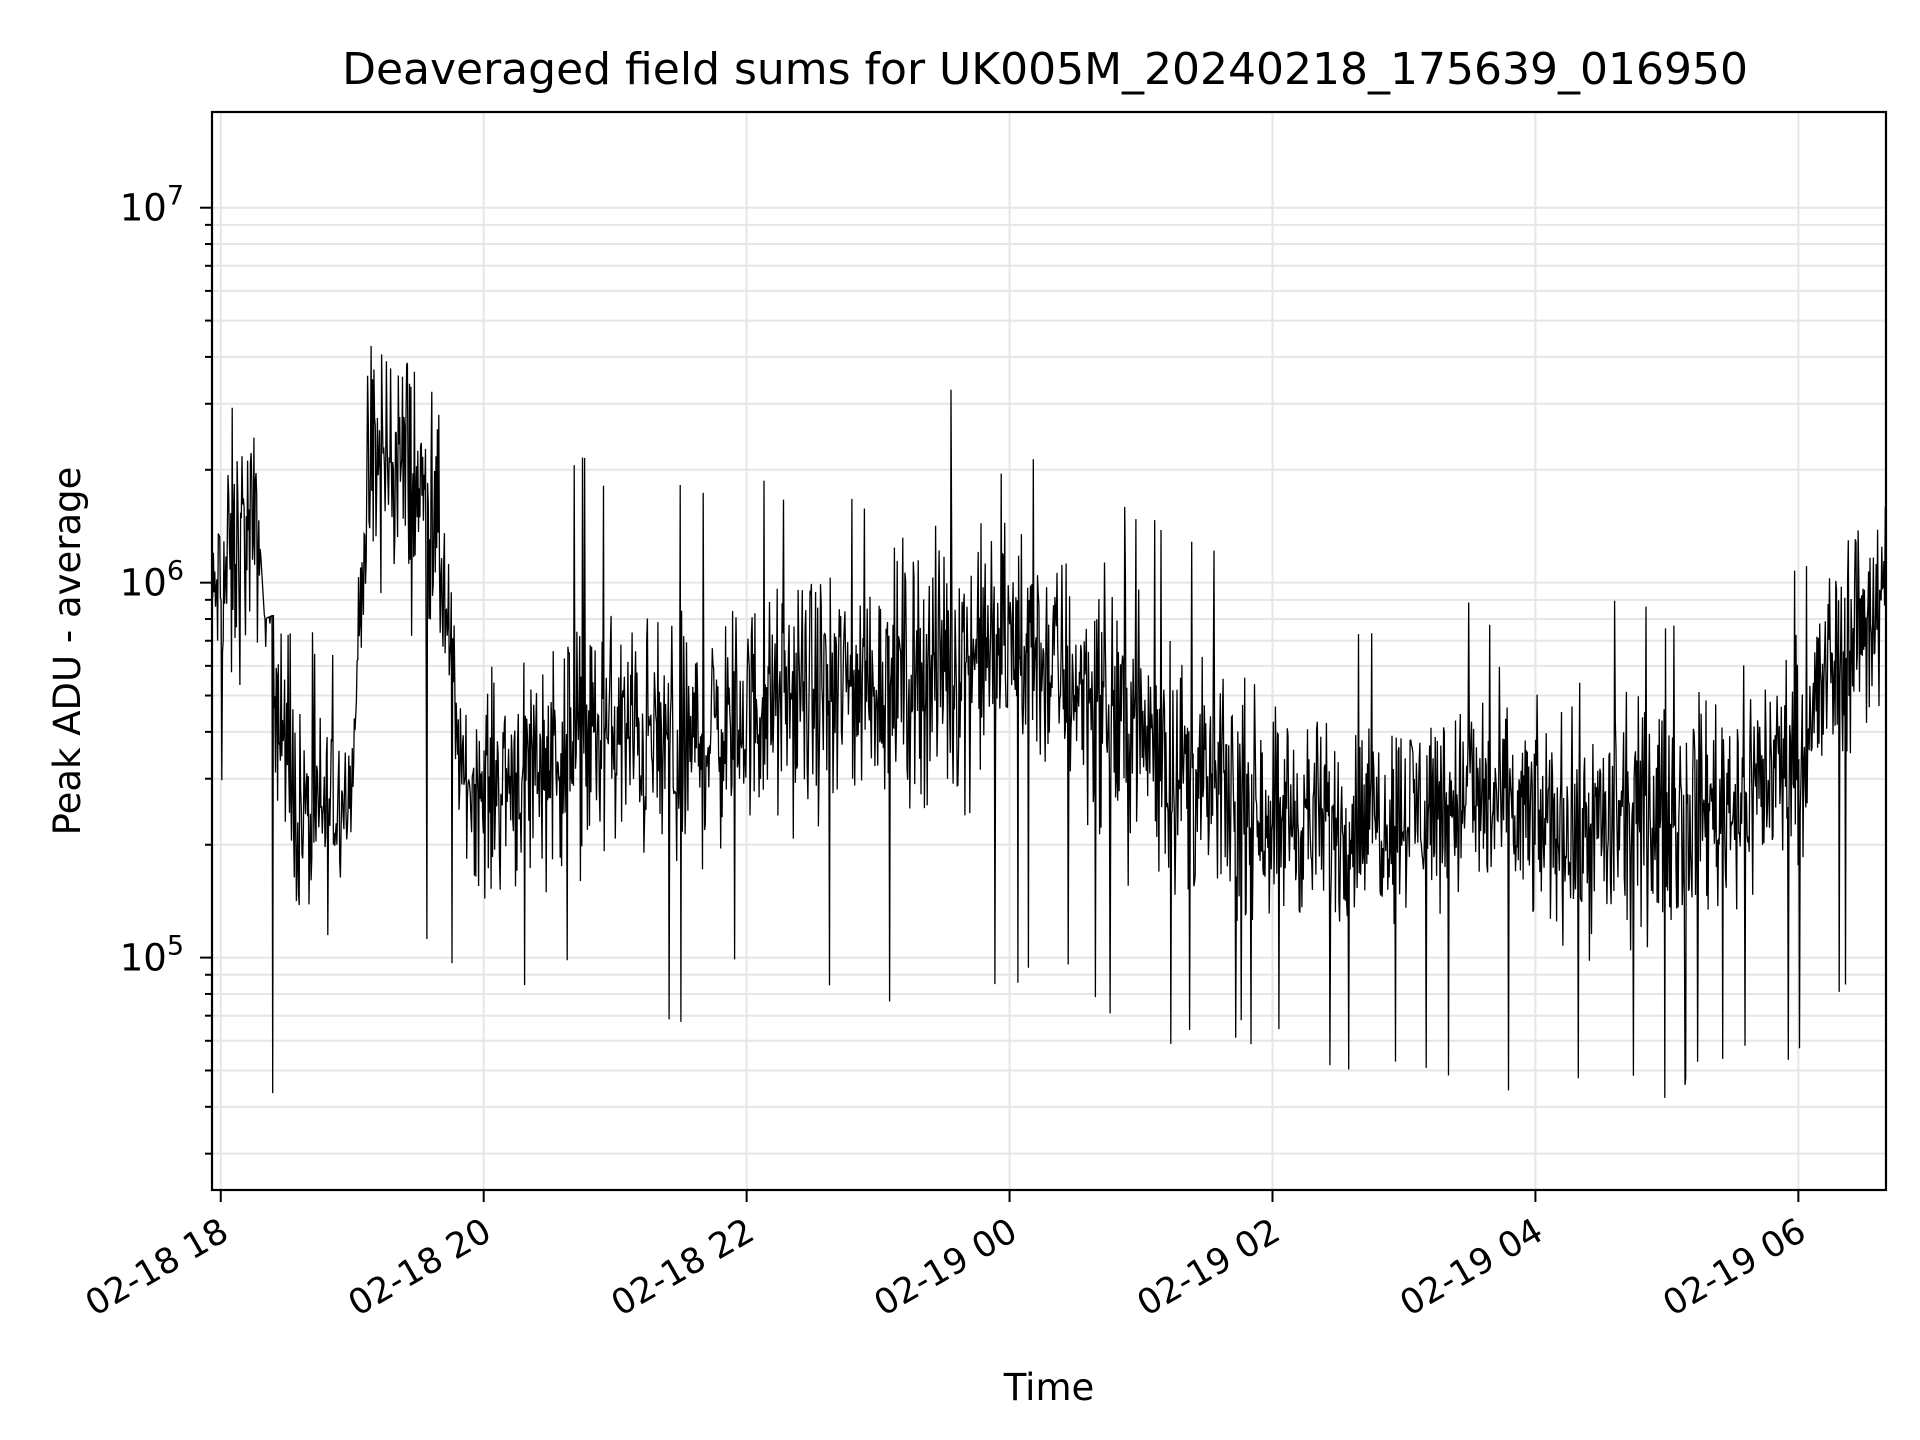  What do you see at coordinates (67, 651) in the screenshot?
I see `y-axis-label: Peak ADU - average` at bounding box center [67, 651].